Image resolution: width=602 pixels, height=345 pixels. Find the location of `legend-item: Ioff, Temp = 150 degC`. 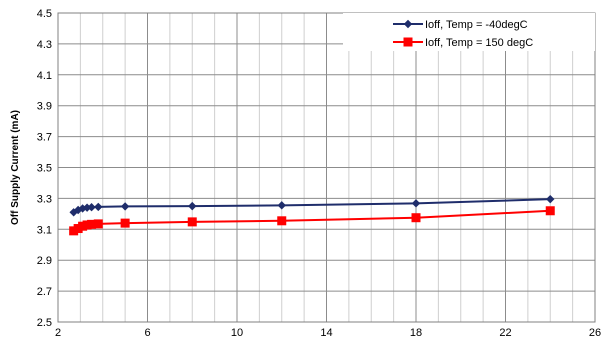

legend-item: Ioff, Temp = 150 degC is located at coordinates (463, 43).